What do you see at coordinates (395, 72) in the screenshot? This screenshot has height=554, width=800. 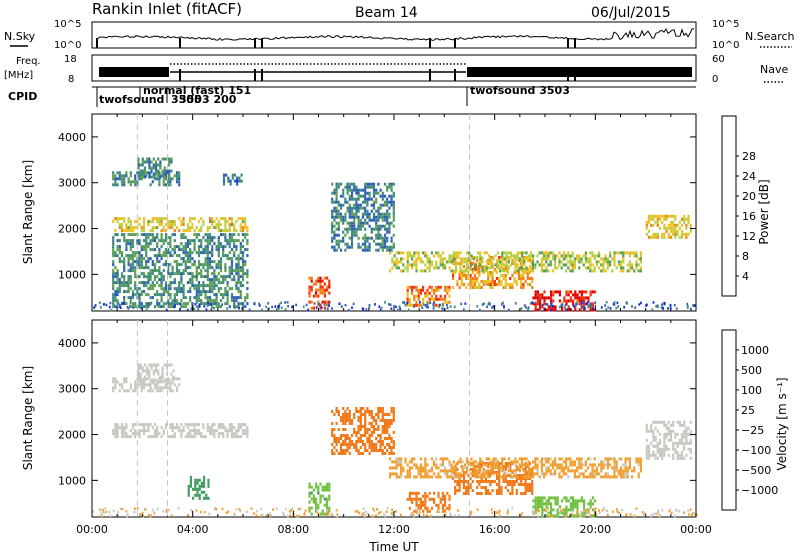 I see `freq-traces` at bounding box center [395, 72].